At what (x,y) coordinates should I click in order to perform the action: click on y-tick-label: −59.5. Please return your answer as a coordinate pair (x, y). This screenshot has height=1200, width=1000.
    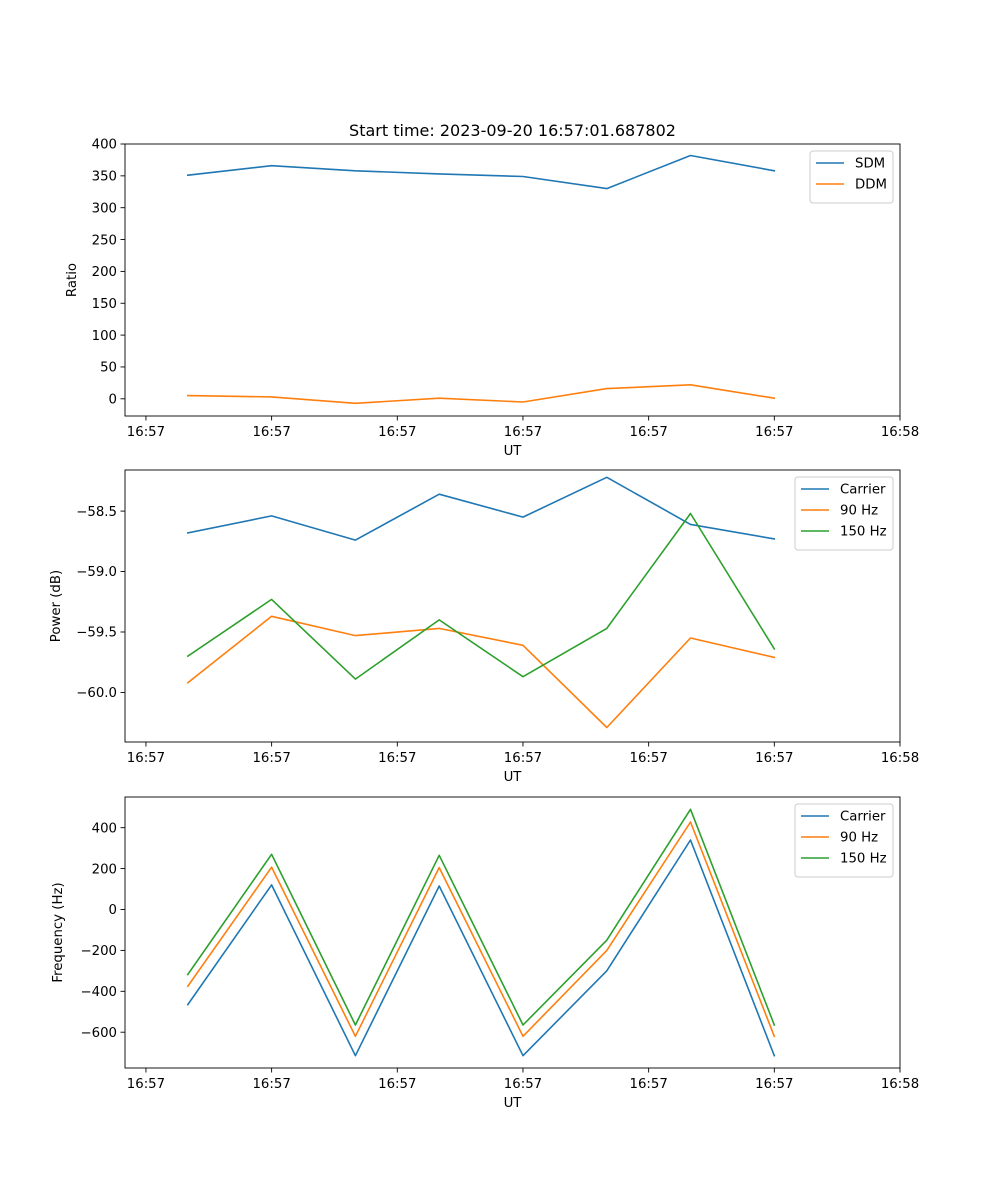
    Looking at the image, I should click on (96, 633).